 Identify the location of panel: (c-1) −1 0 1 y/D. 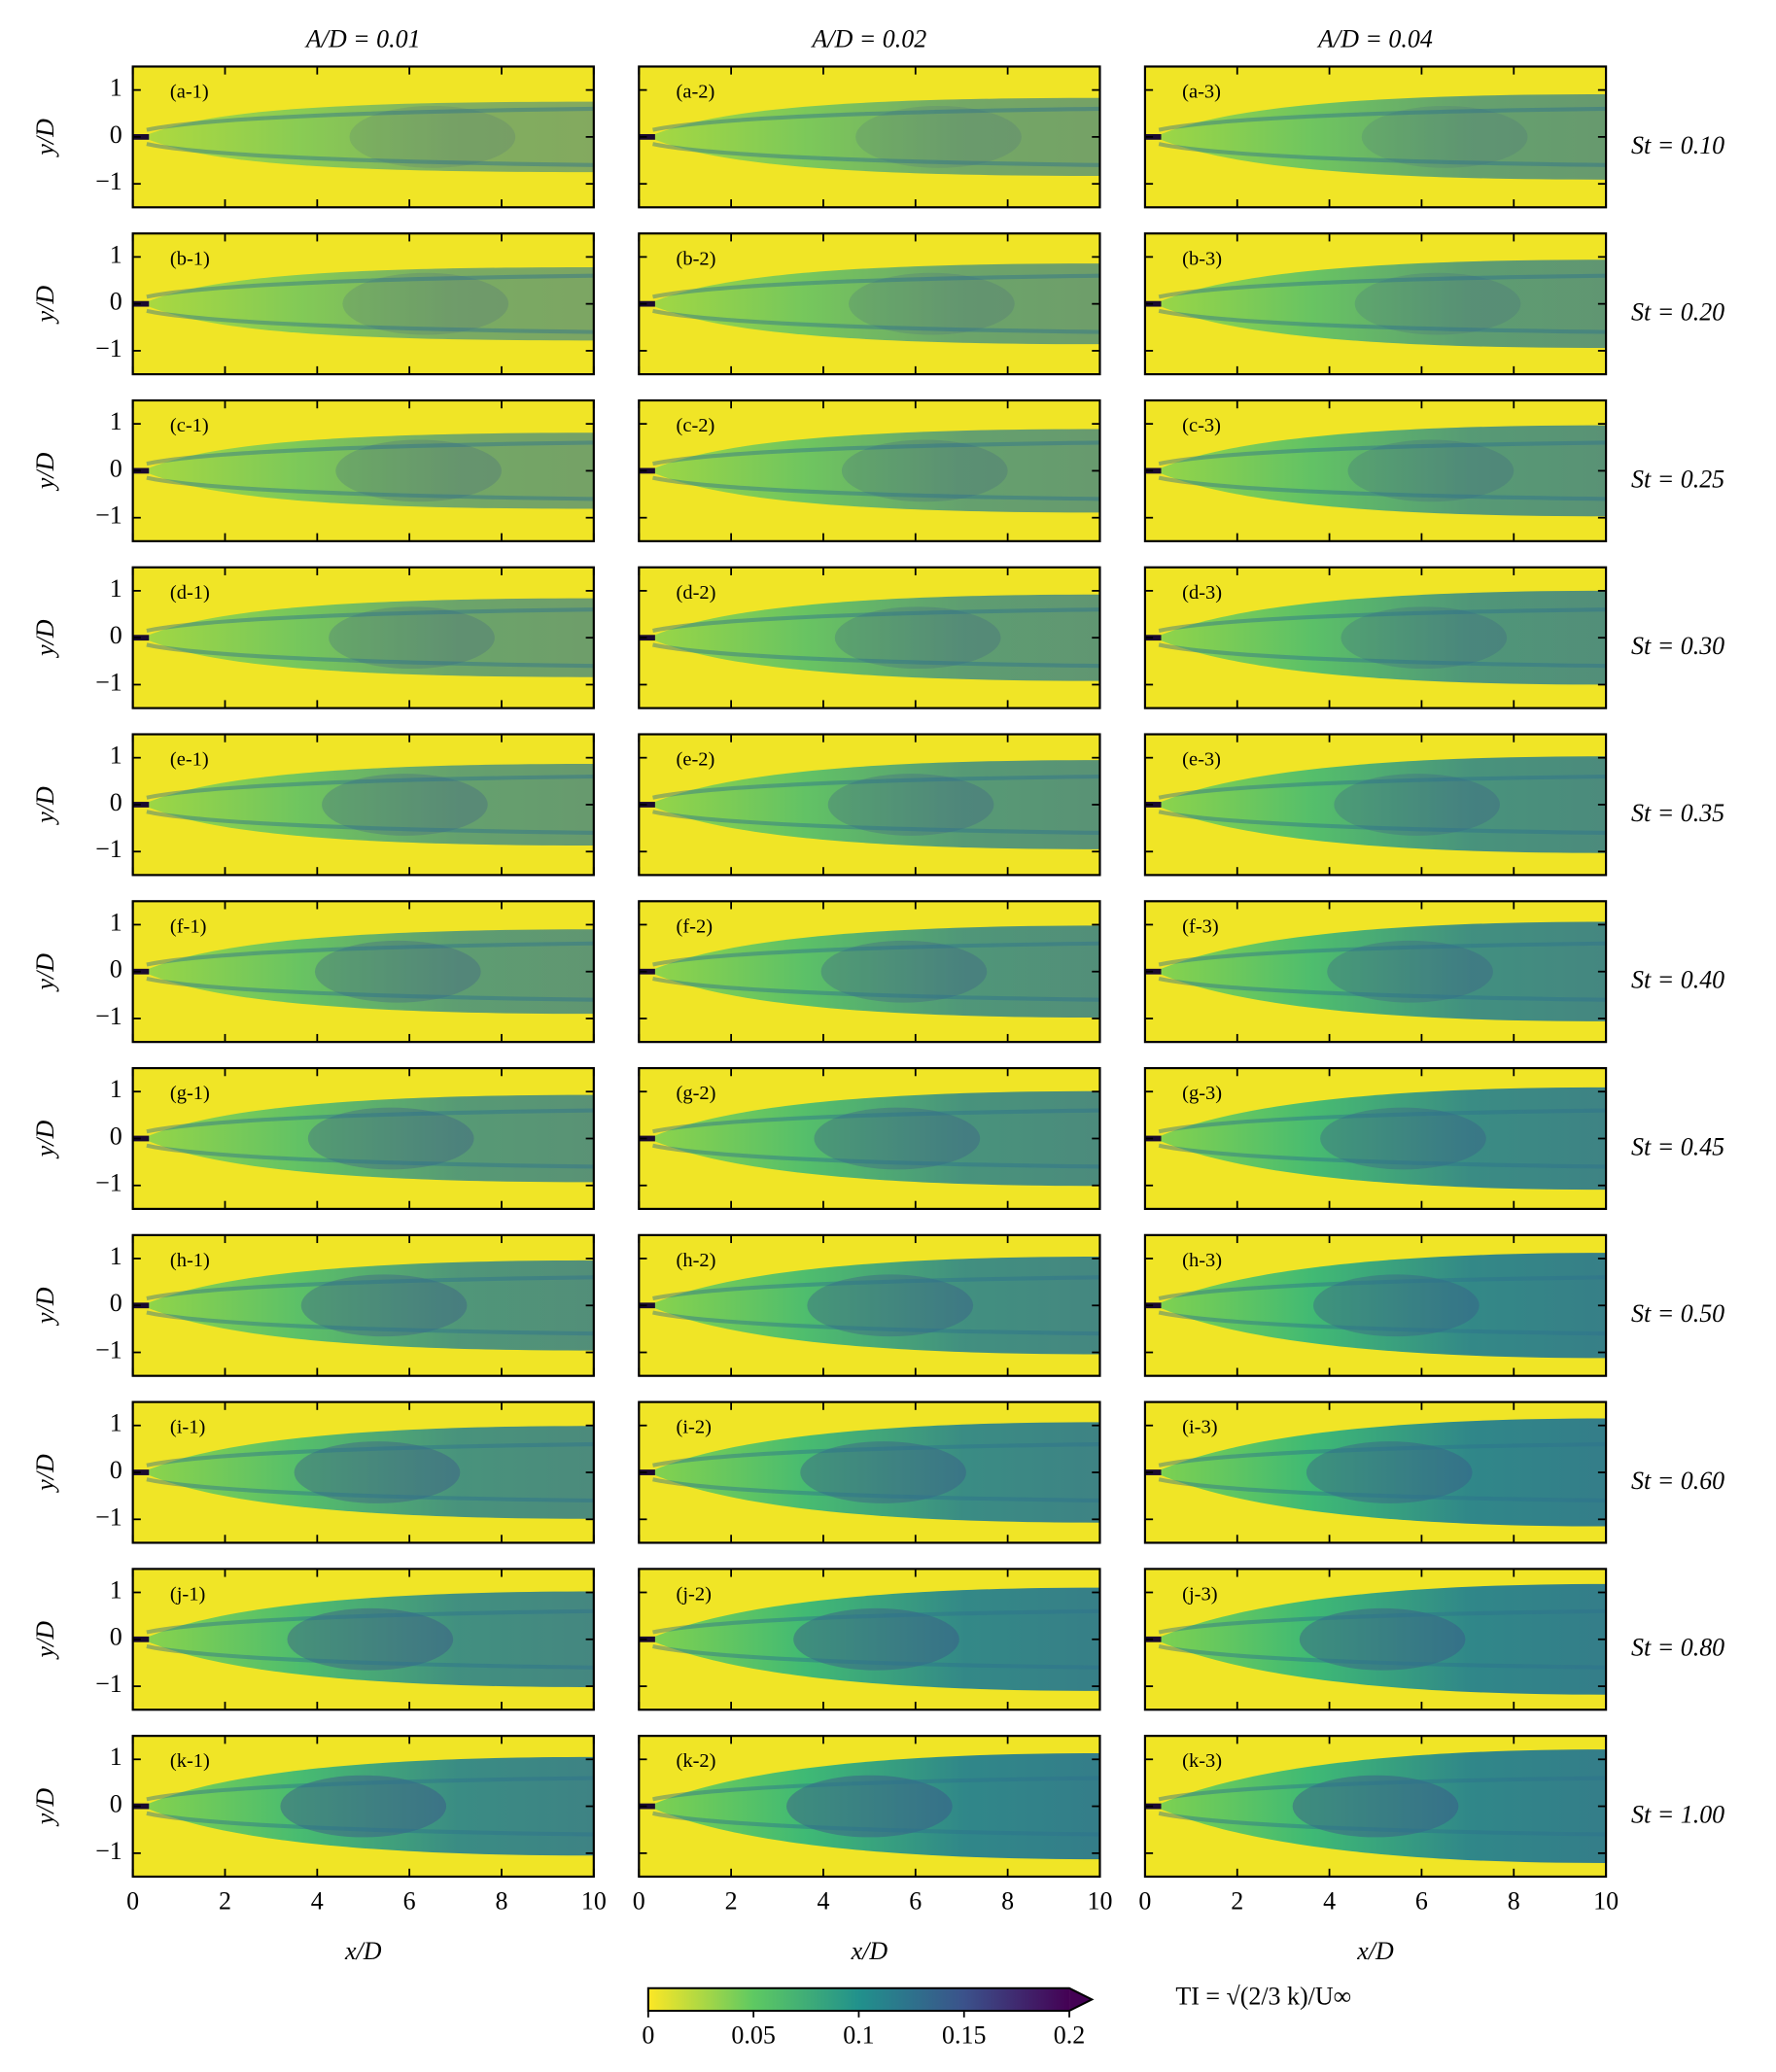
(313, 470).